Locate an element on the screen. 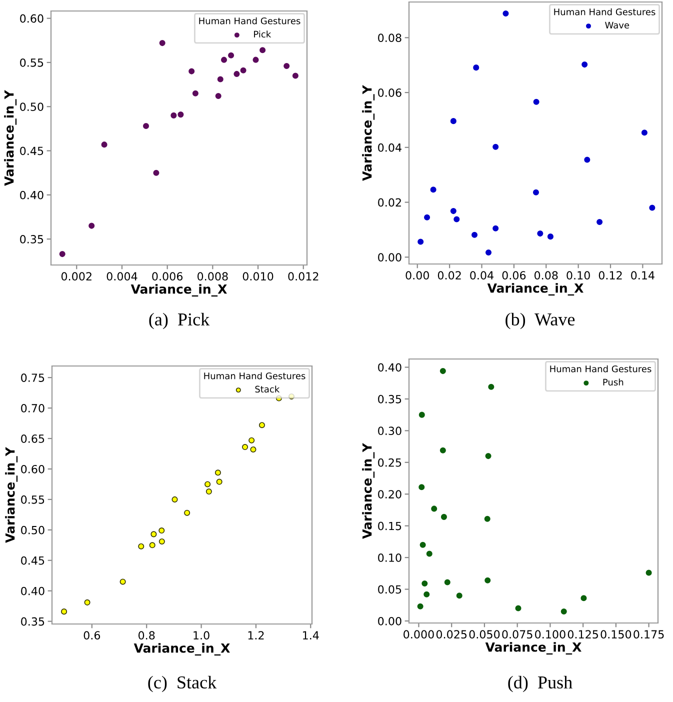 This screenshot has height=702, width=673. x-tick-label: 0.125 is located at coordinates (583, 634).